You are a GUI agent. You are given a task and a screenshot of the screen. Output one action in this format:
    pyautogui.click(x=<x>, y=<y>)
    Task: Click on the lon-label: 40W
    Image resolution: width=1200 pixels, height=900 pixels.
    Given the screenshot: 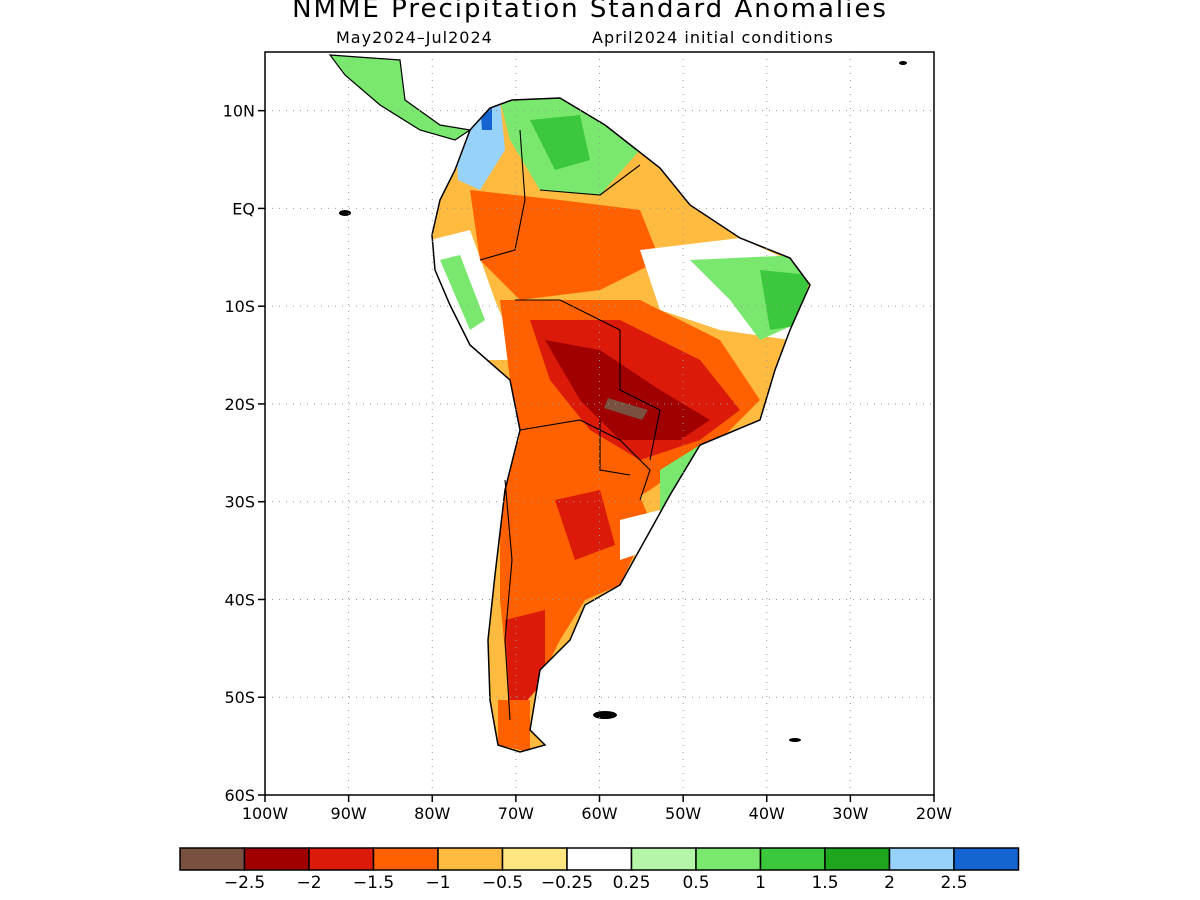 What is the action you would take?
    pyautogui.click(x=767, y=813)
    